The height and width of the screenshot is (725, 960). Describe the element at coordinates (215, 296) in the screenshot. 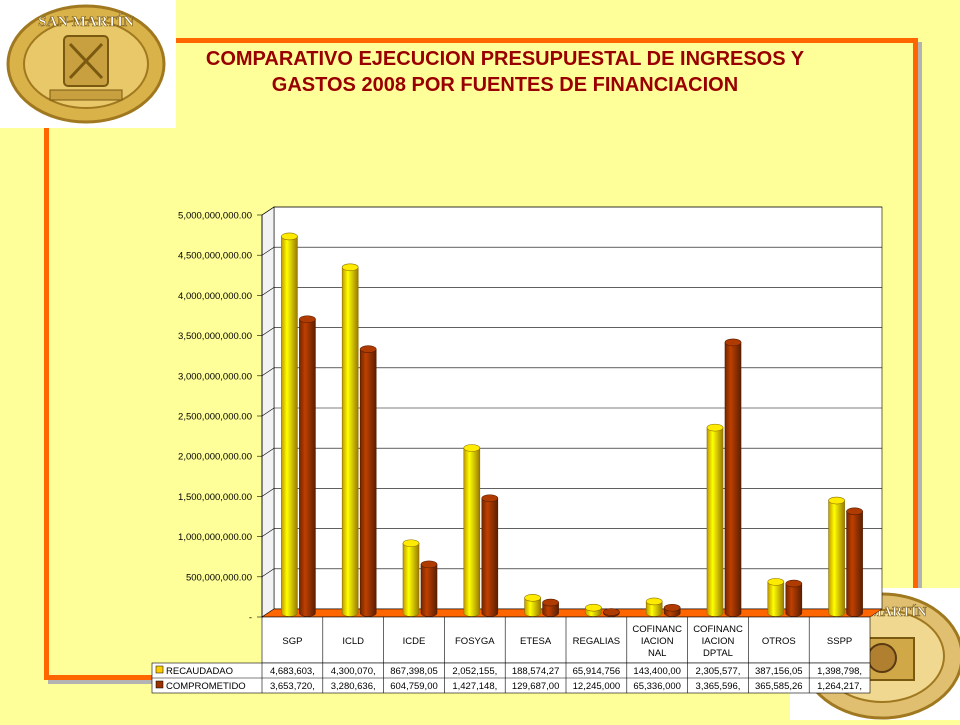

I see `y-tick-label: 4,000,000,000.00` at that location.